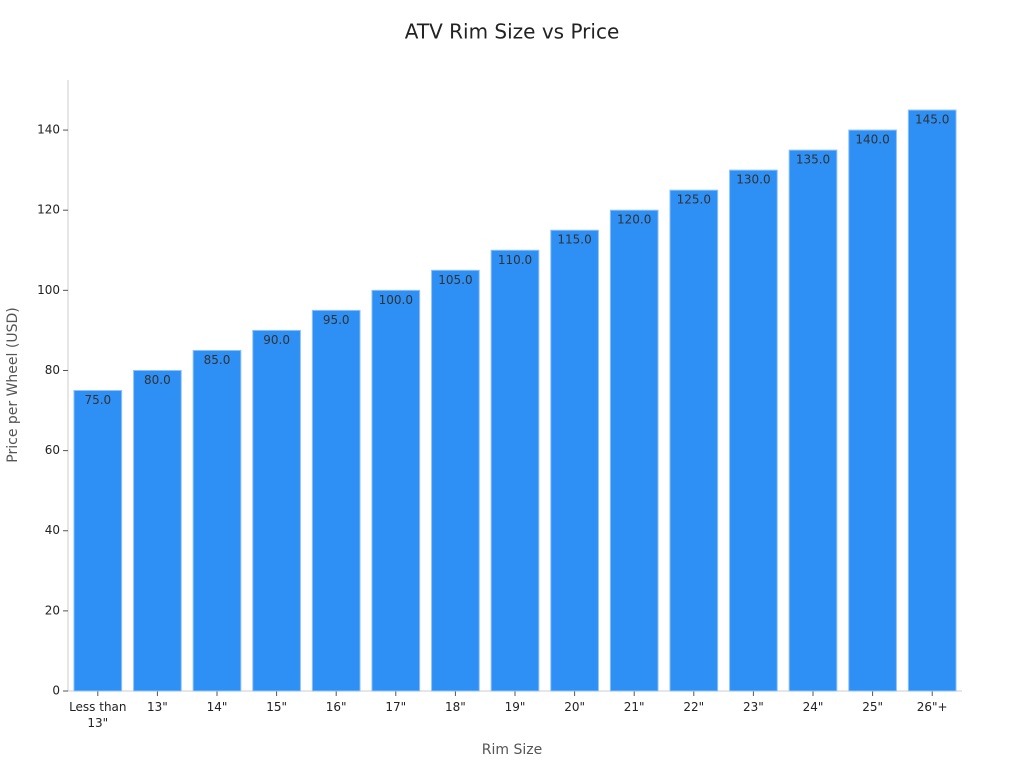  I want to click on y-tick-label: 20, so click(52, 610).